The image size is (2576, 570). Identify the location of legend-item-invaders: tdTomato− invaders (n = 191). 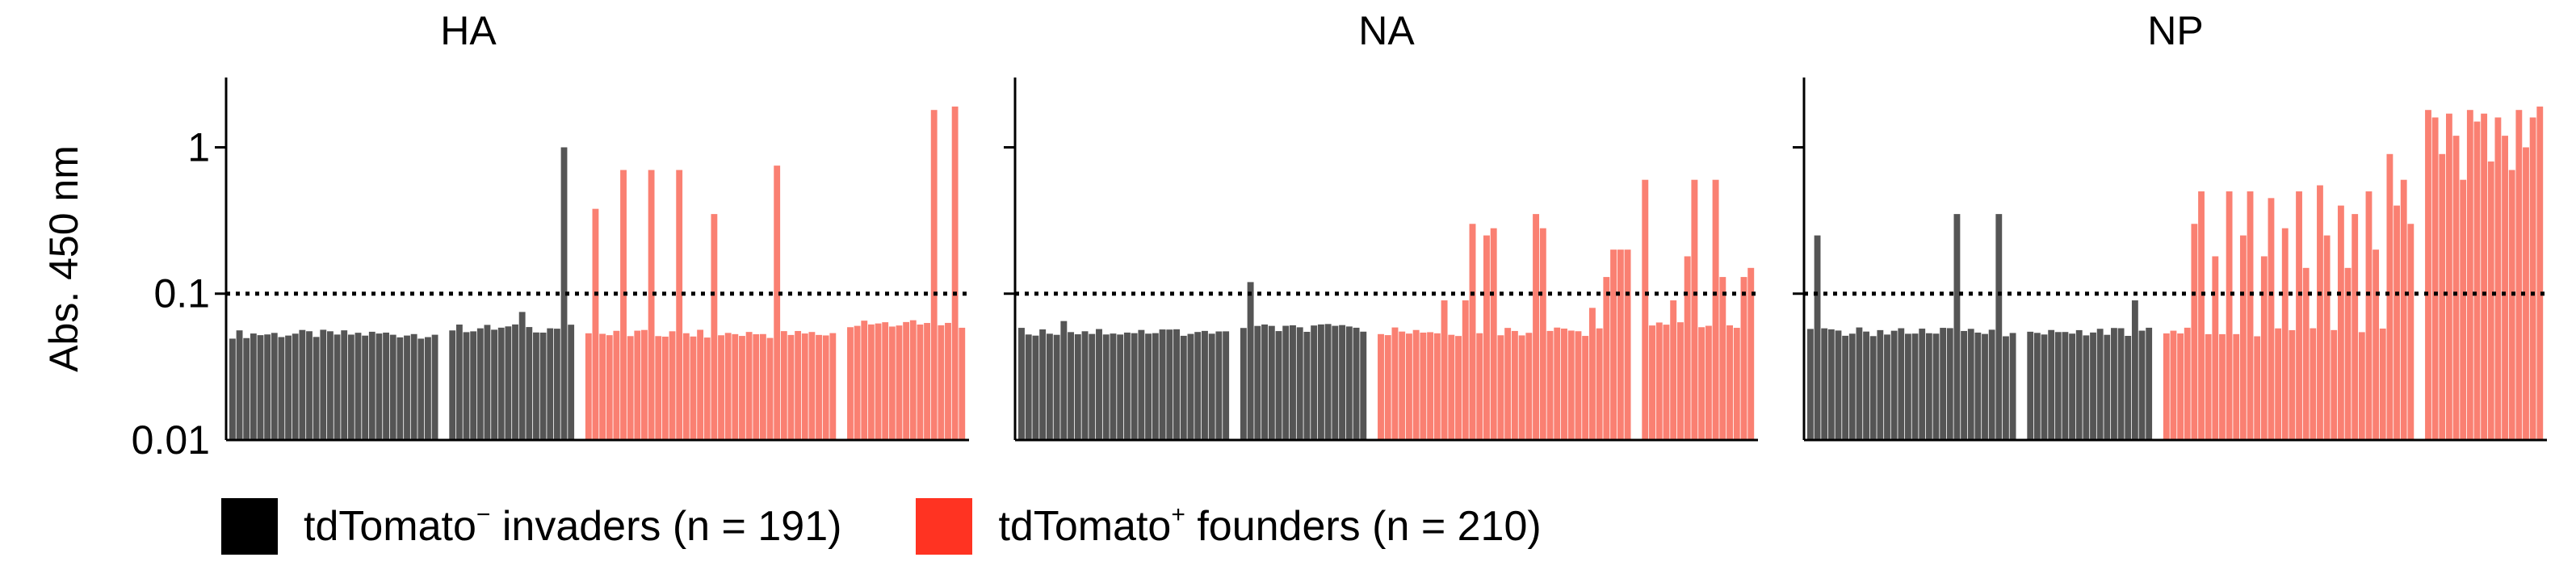
(531, 527).